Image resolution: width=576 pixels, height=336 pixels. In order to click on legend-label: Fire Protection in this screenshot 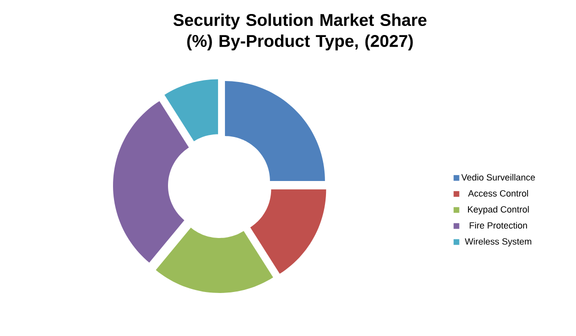, I will do `click(498, 225)`.